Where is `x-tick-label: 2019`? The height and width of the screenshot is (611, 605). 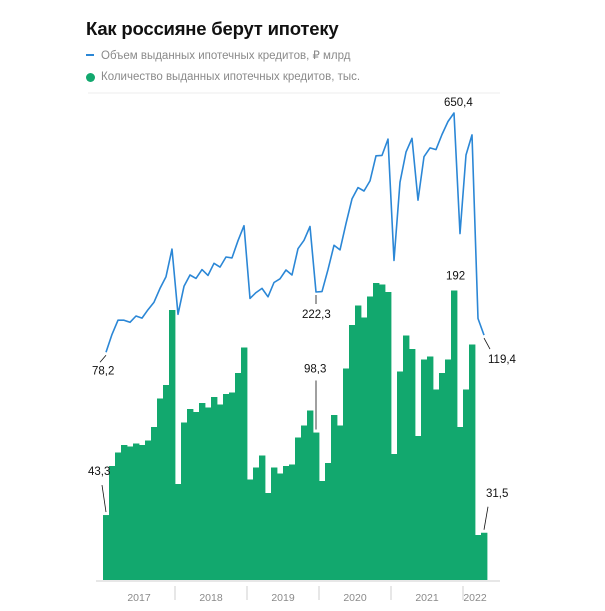 x-tick-label: 2019 is located at coordinates (283, 598).